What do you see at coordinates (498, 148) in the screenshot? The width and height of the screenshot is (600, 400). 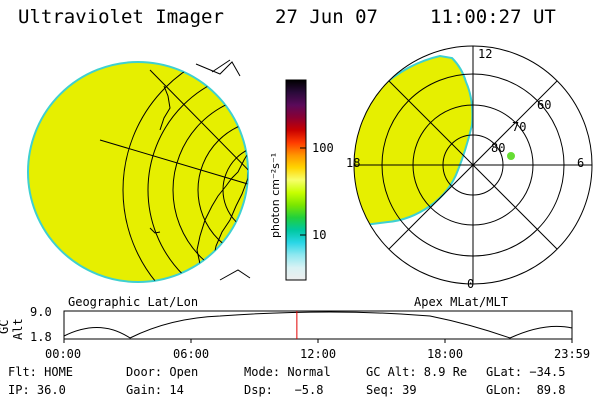 I see `mlat-label-80: 80` at bounding box center [498, 148].